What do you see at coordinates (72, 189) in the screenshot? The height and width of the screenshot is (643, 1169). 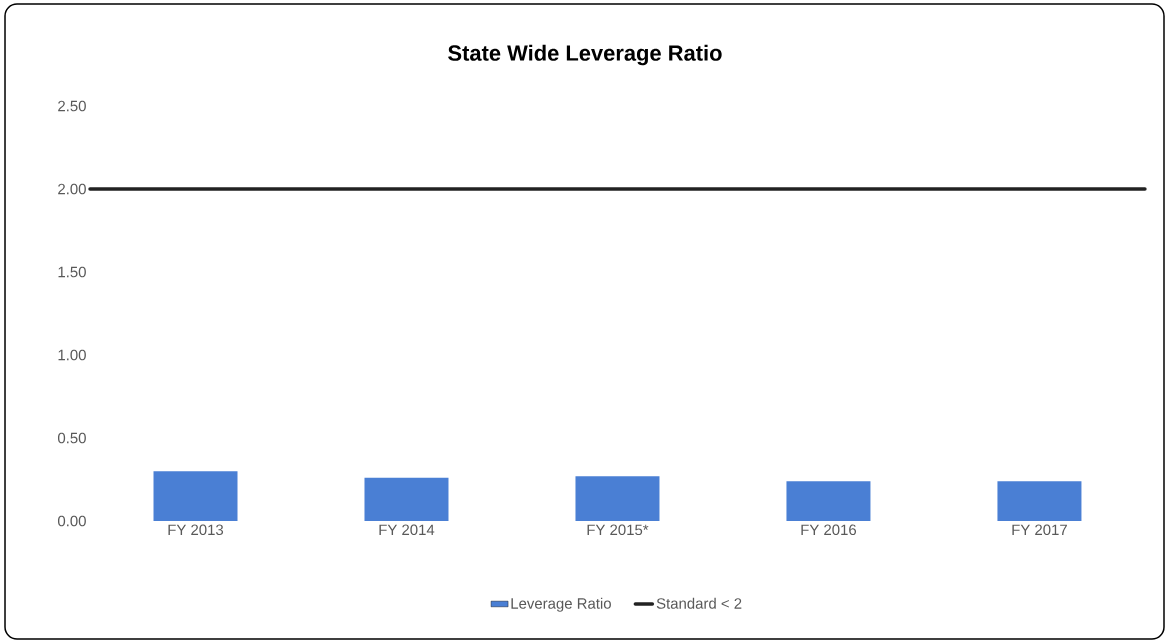 I see `y-tick-label: 2.00` at bounding box center [72, 189].